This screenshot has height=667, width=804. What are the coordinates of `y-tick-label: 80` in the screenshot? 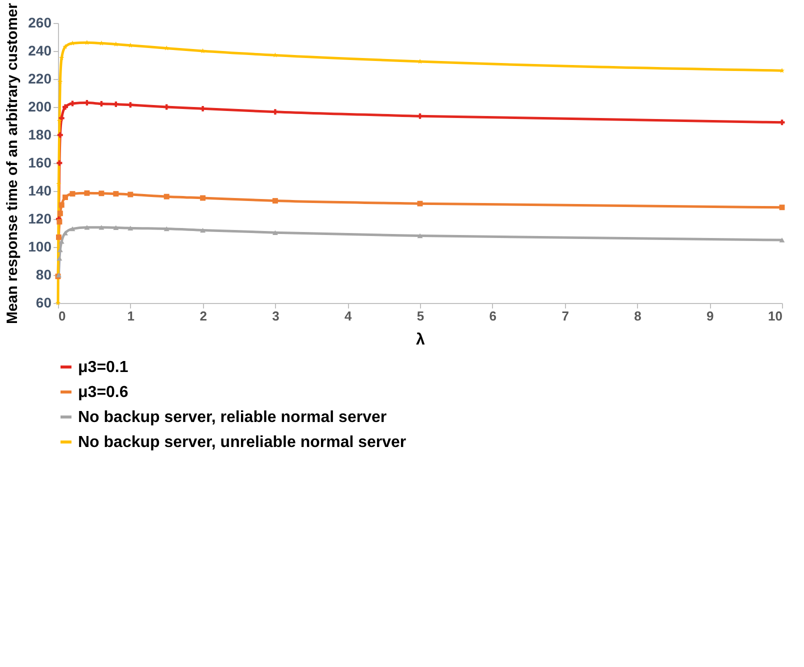 It's located at (44, 274).